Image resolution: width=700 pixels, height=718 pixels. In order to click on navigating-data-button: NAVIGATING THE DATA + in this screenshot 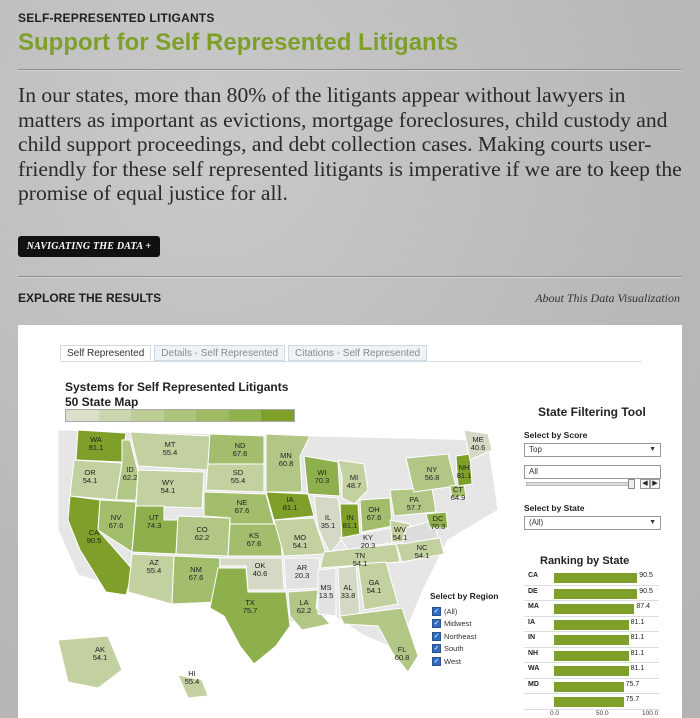, I will do `click(89, 246)`.